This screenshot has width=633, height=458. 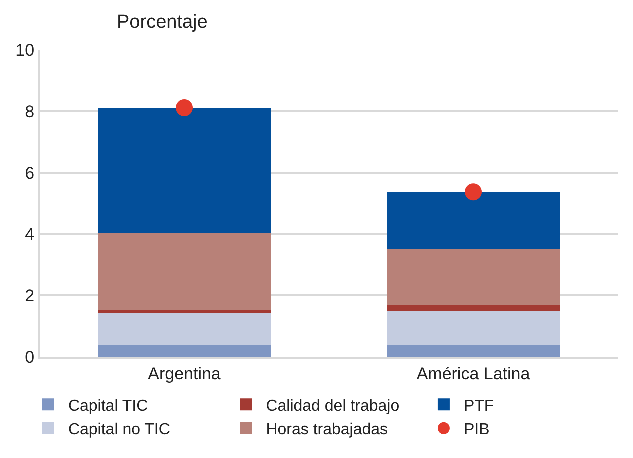 What do you see at coordinates (30, 357) in the screenshot?
I see `y-tick-label: 0` at bounding box center [30, 357].